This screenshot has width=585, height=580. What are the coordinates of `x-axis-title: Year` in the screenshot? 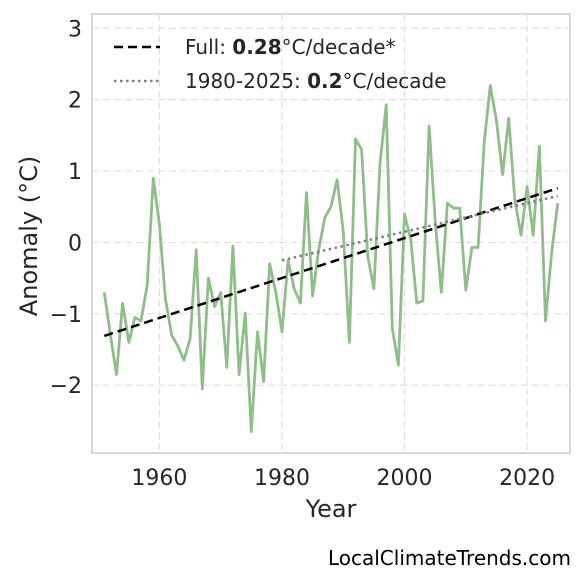 It's located at (331, 509).